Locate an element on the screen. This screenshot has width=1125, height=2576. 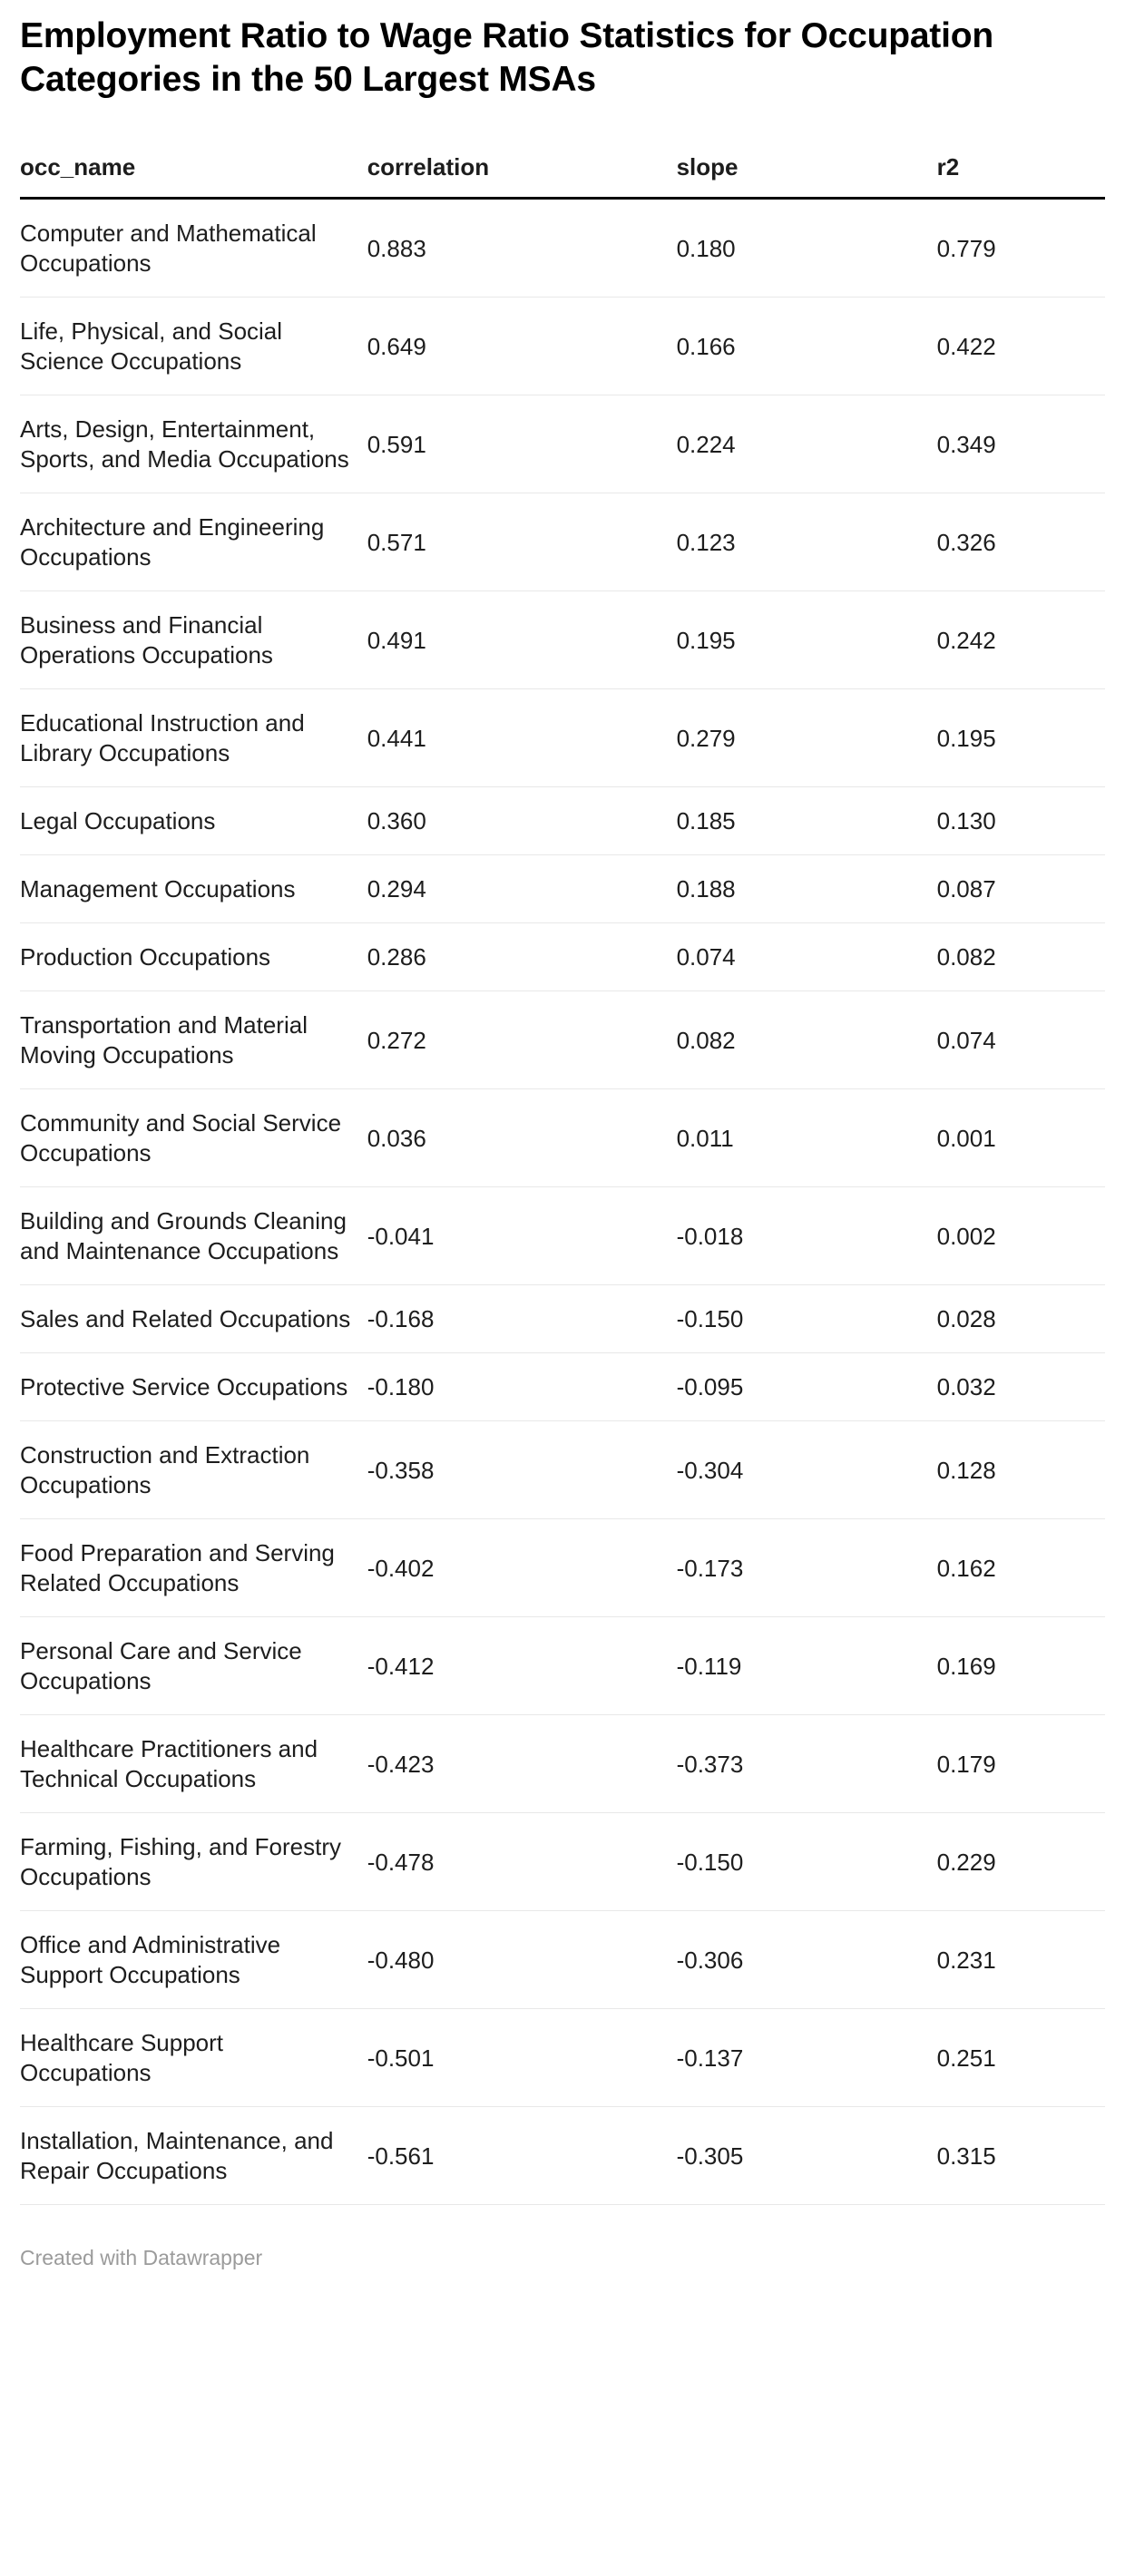
cell-slope: 0.224 is located at coordinates (806, 444).